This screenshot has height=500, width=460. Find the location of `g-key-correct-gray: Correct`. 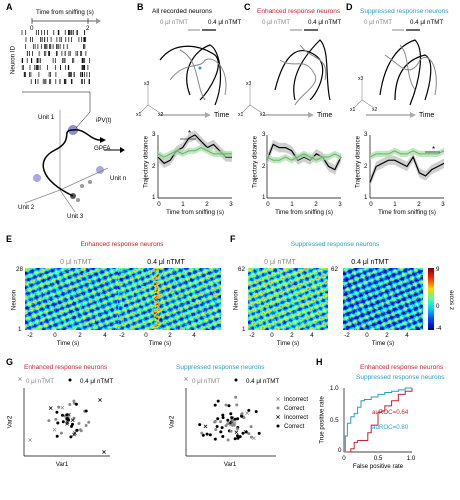

g-key-correct-gray: Correct is located at coordinates (294, 408).